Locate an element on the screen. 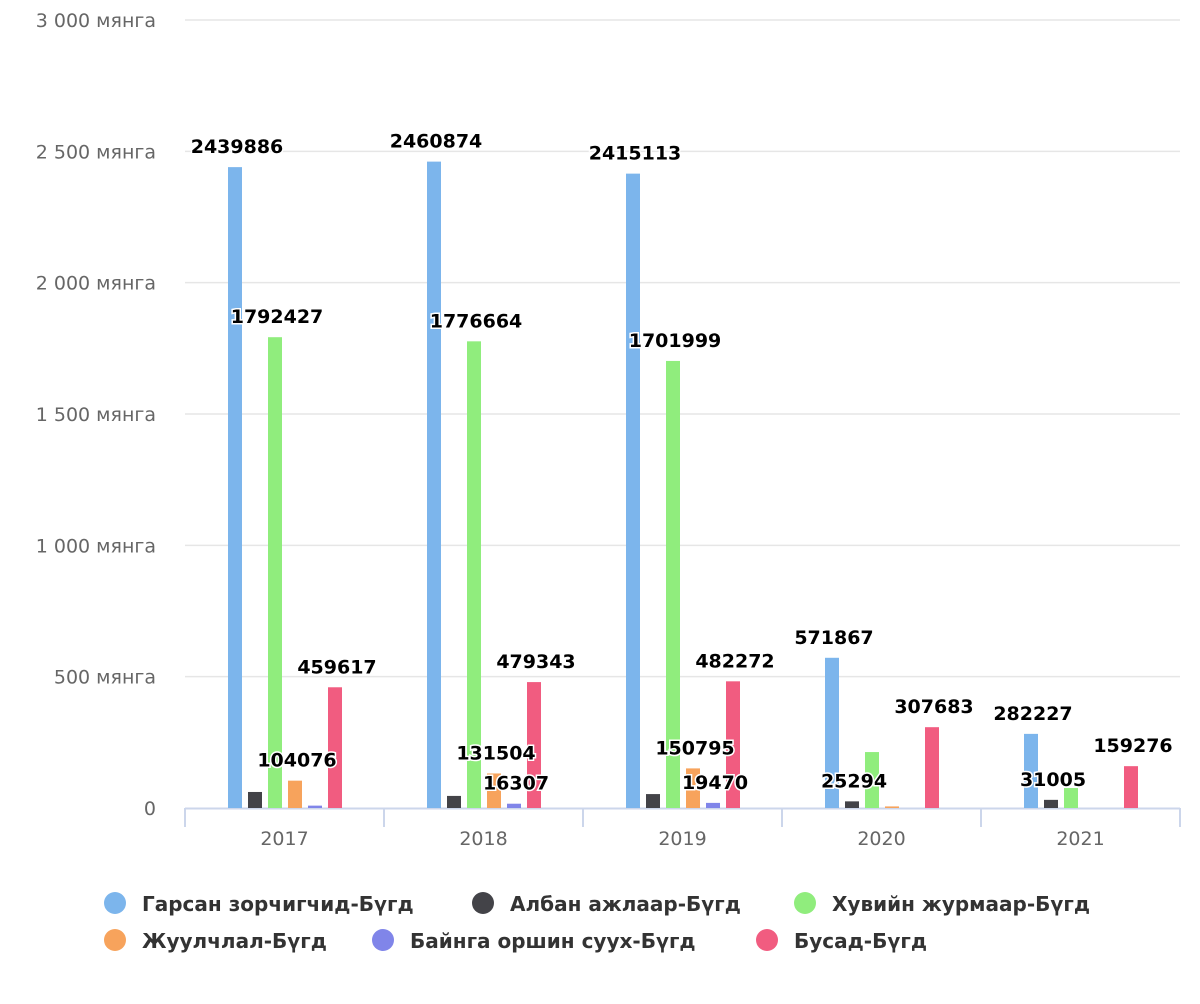  data-label: 2460874 is located at coordinates (436, 142).